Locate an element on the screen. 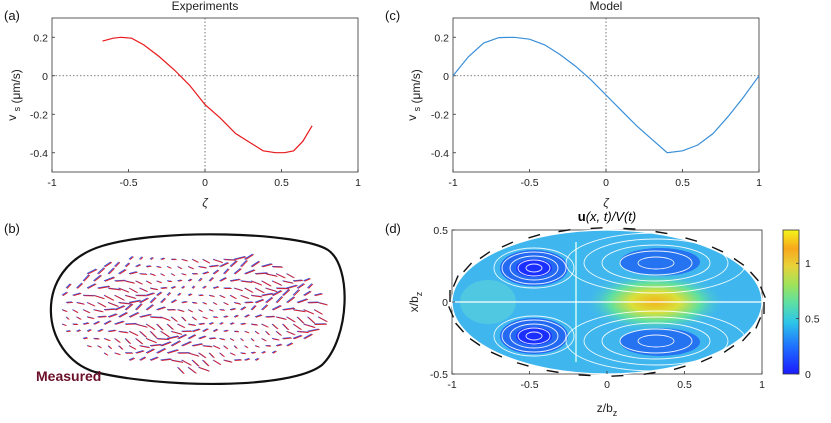  series-line-experiments is located at coordinates (207, 95).